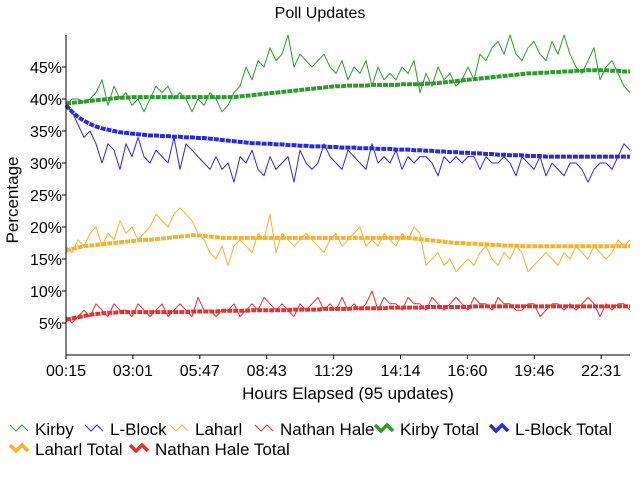  What do you see at coordinates (534, 371) in the screenshot?
I see `x-tick-label: 19:46` at bounding box center [534, 371].